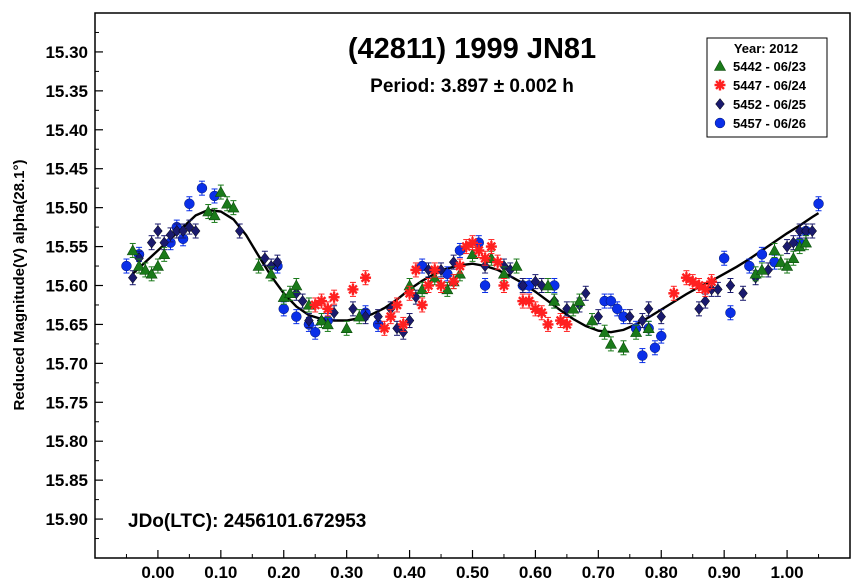 The height and width of the screenshot is (584, 860). I want to click on y-axis-label: Reduced Magnitude(V) alpha(28.1°), so click(19, 284).